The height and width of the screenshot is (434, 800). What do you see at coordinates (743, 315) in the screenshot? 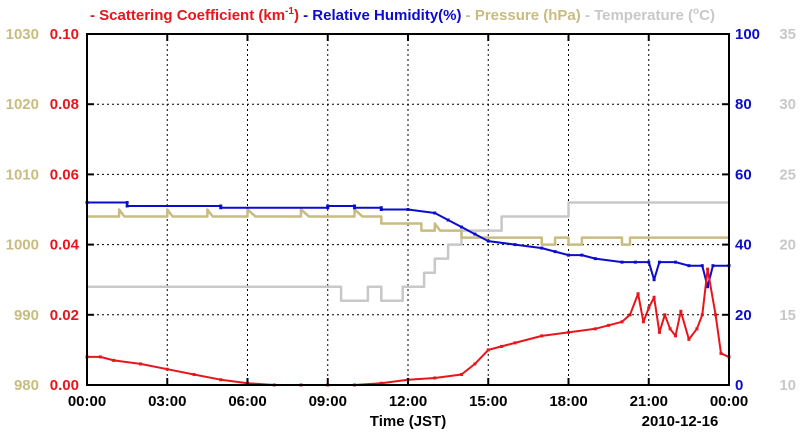
I see `rh-axis-tick-label: 20` at bounding box center [743, 315].